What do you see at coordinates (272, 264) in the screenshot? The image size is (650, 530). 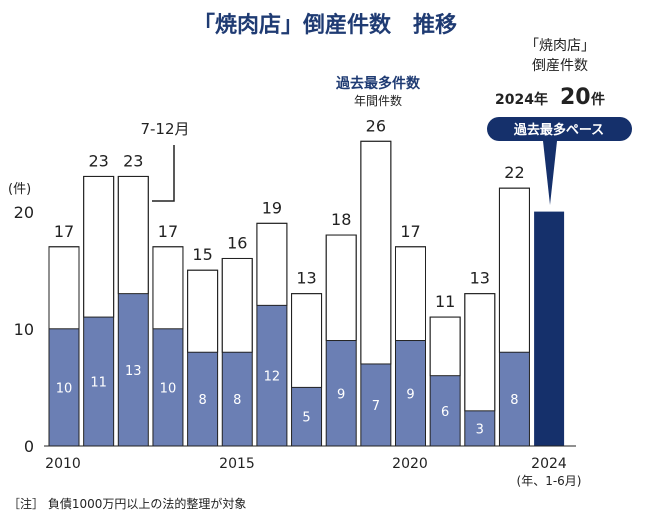 I see `bar-h2-2016` at bounding box center [272, 264].